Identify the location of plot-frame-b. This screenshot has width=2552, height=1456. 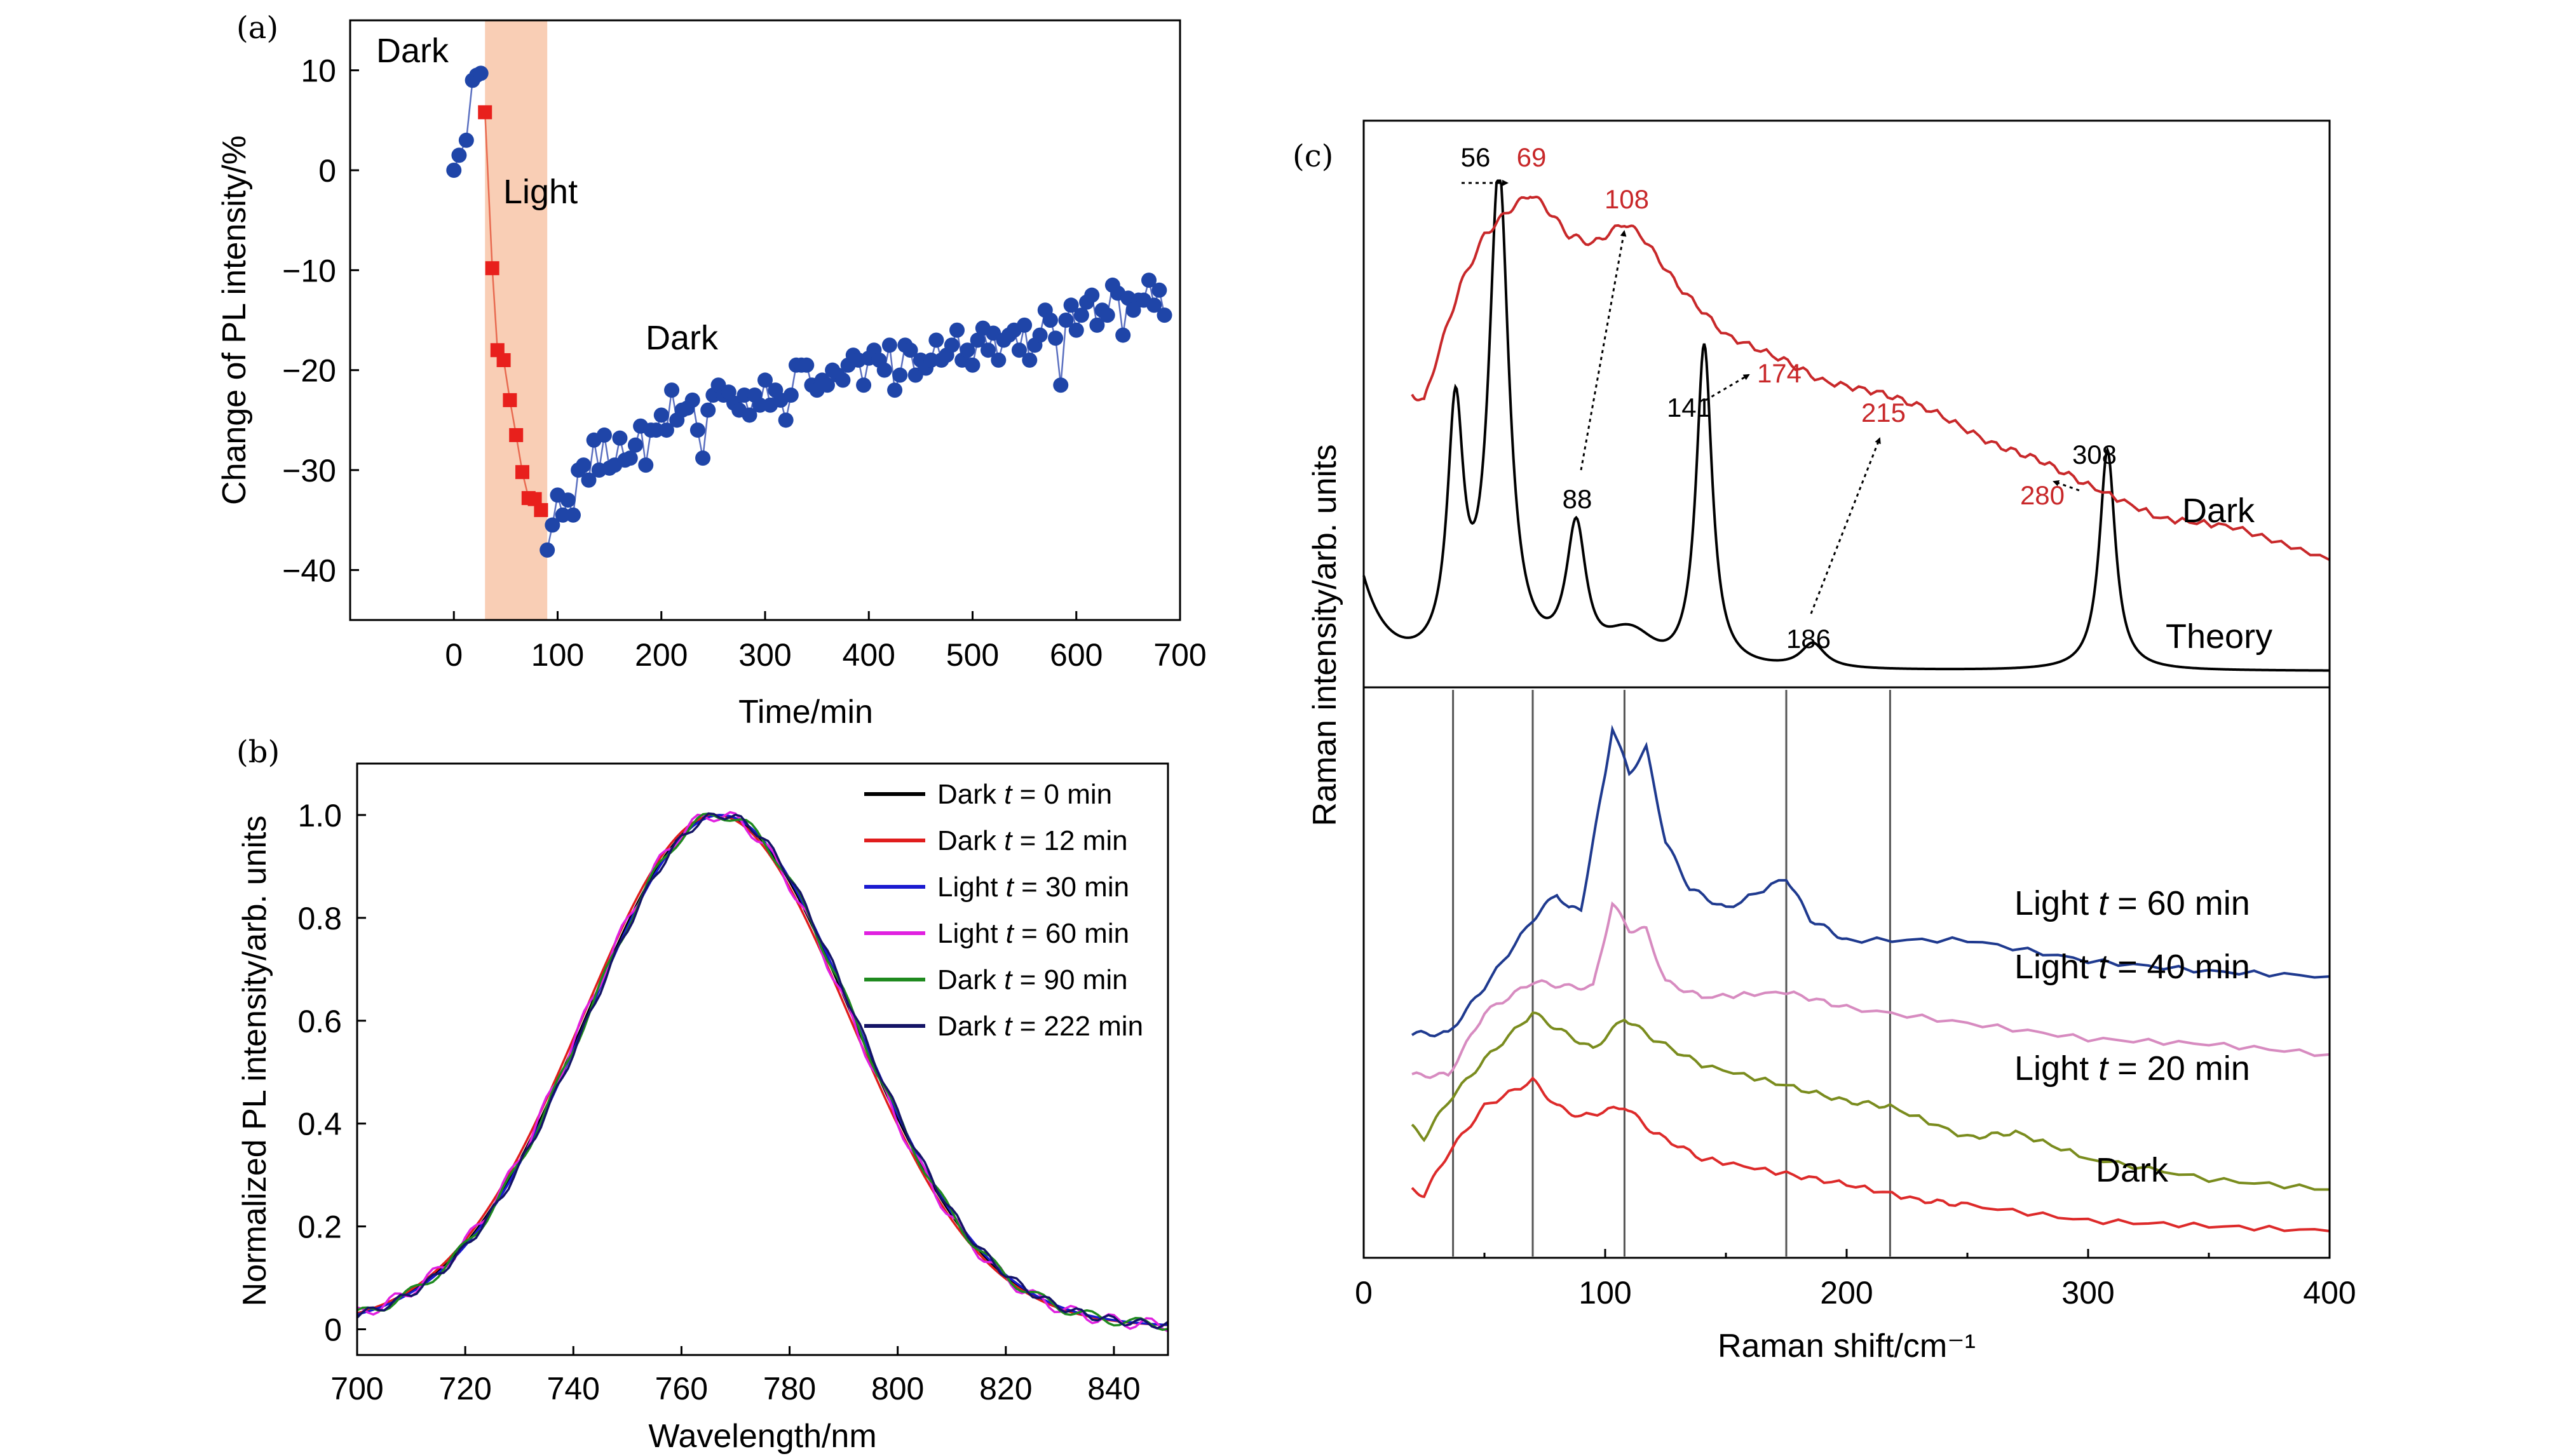
(762, 1059).